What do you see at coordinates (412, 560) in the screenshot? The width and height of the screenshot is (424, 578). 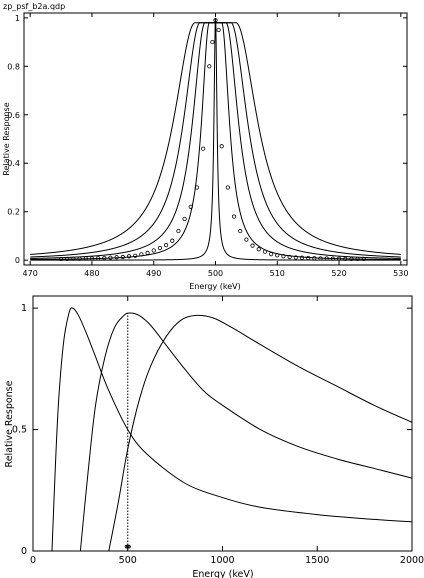 I see `bottom-x-tick-label: 2000` at bounding box center [412, 560].